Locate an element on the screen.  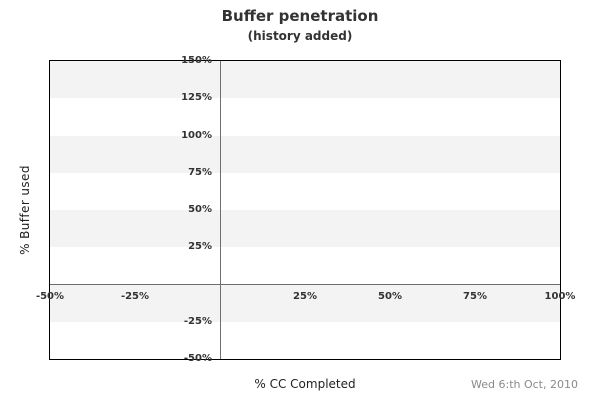
x-tick-label: 100% is located at coordinates (560, 296).